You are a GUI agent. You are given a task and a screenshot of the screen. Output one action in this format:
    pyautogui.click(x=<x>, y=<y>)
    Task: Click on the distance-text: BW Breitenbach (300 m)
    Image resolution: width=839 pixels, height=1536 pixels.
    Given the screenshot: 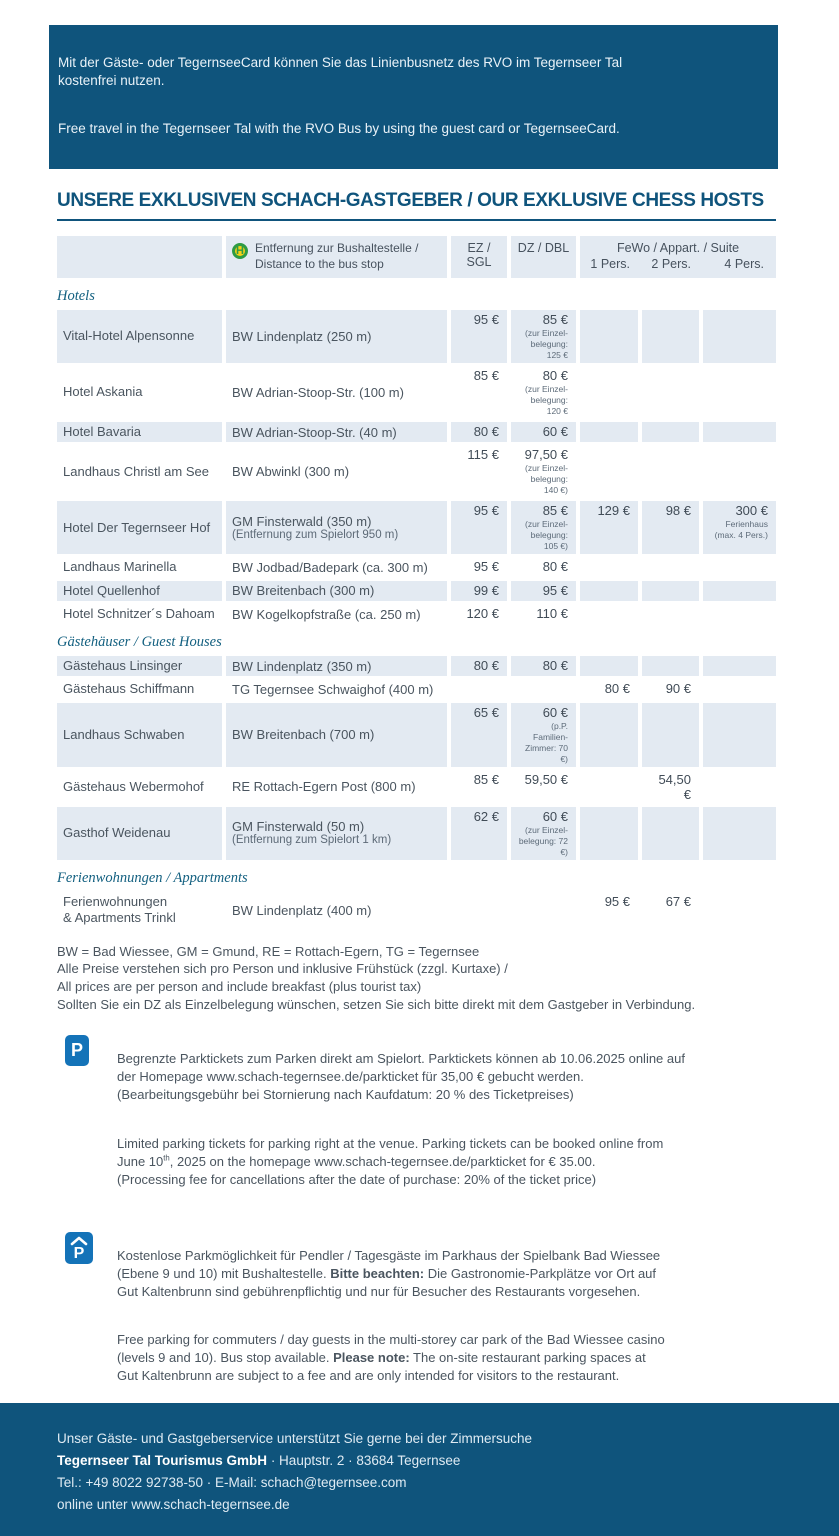 What is the action you would take?
    pyautogui.click(x=303, y=591)
    